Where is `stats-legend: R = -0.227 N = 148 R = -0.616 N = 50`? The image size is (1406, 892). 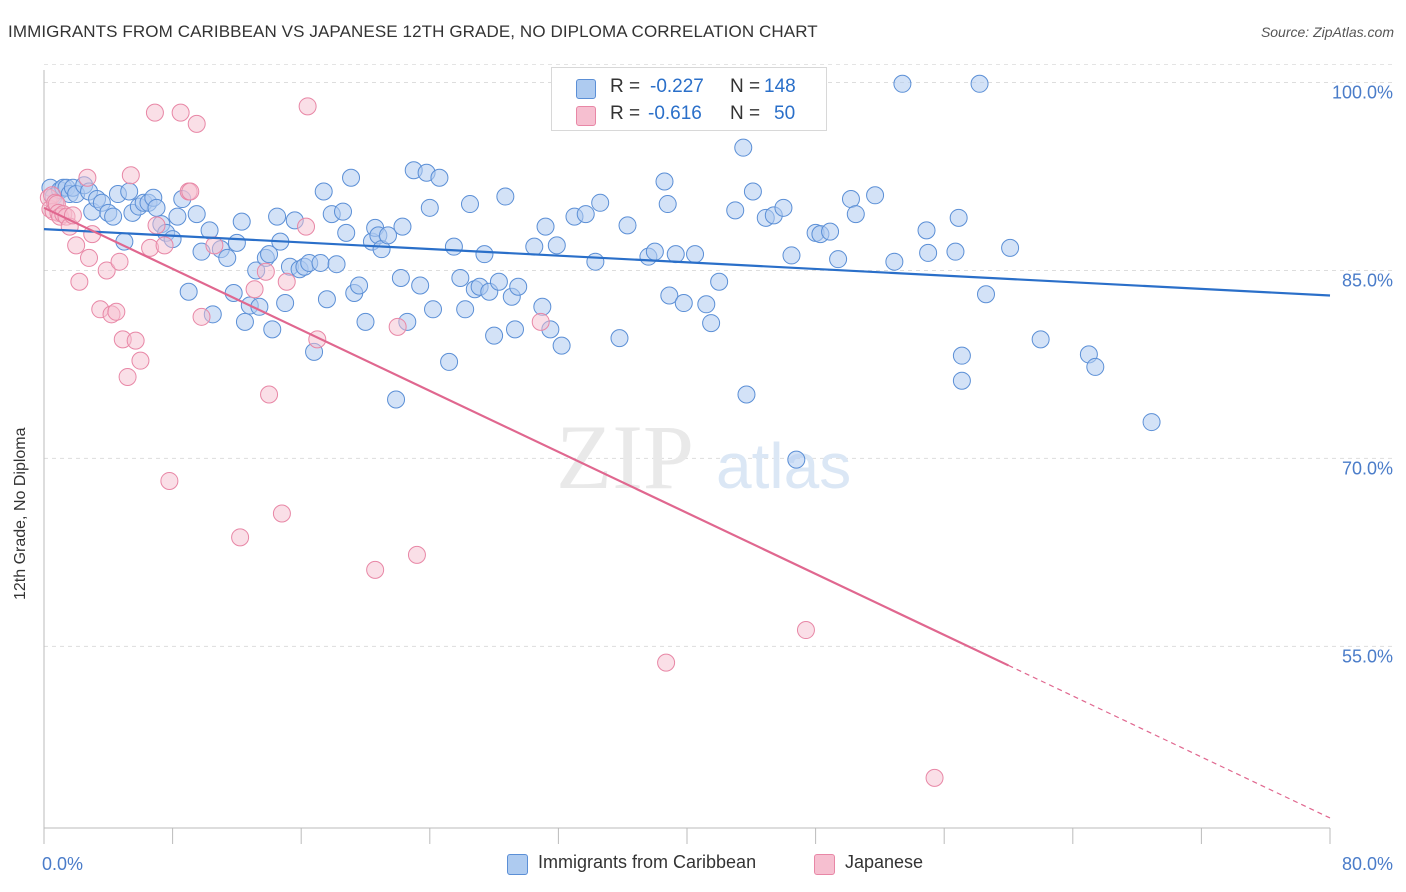
stats-legend: R = -0.227 N = 148 R = -0.616 N = 50 is located at coordinates (689, 99).